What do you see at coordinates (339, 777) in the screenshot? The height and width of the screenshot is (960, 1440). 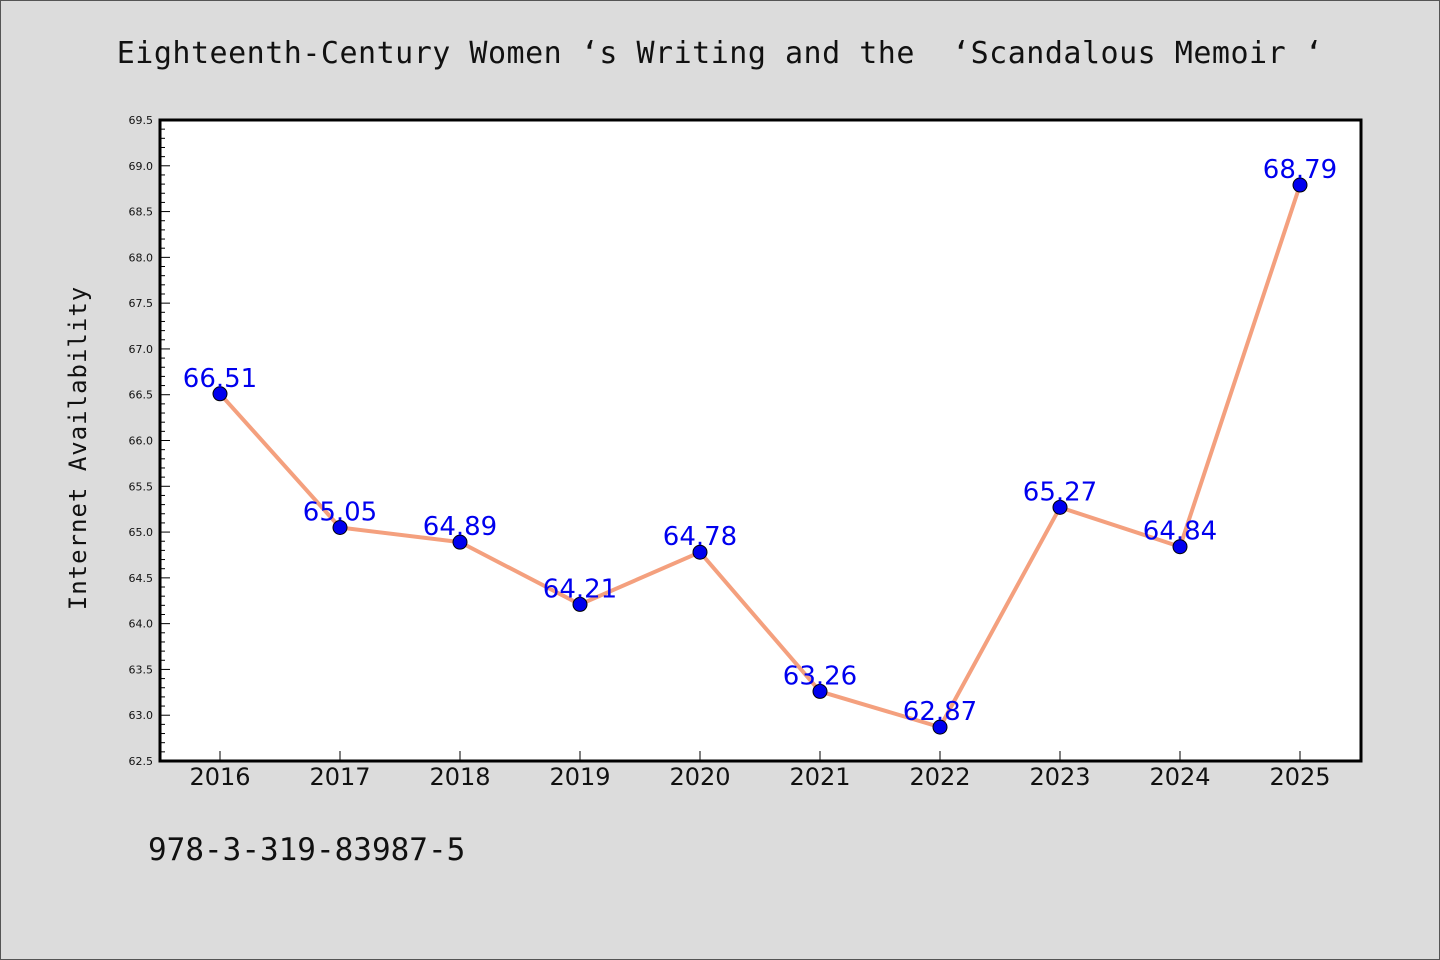 I see `x-tick-label: 2017` at bounding box center [339, 777].